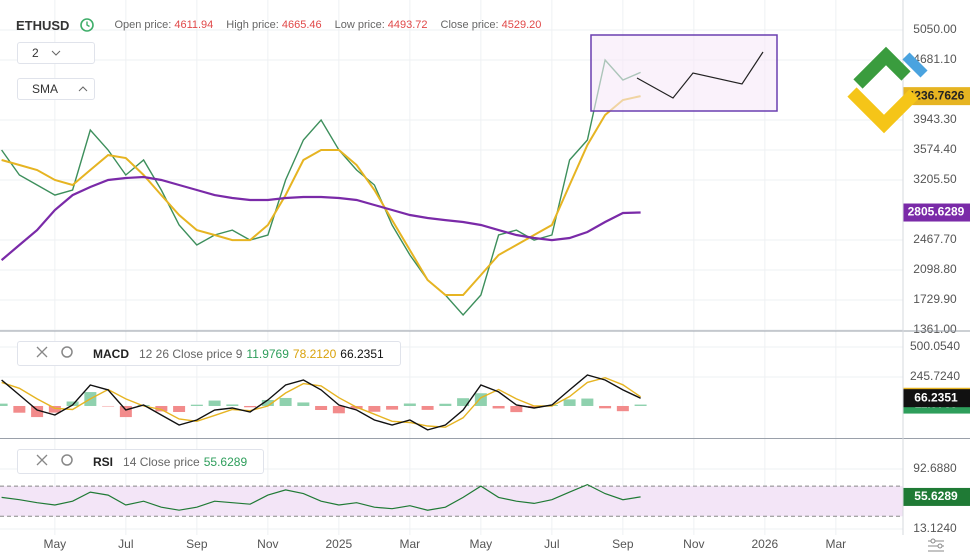  Describe the element at coordinates (935, 59) in the screenshot. I see `y-tick-label: 4681.10` at that location.